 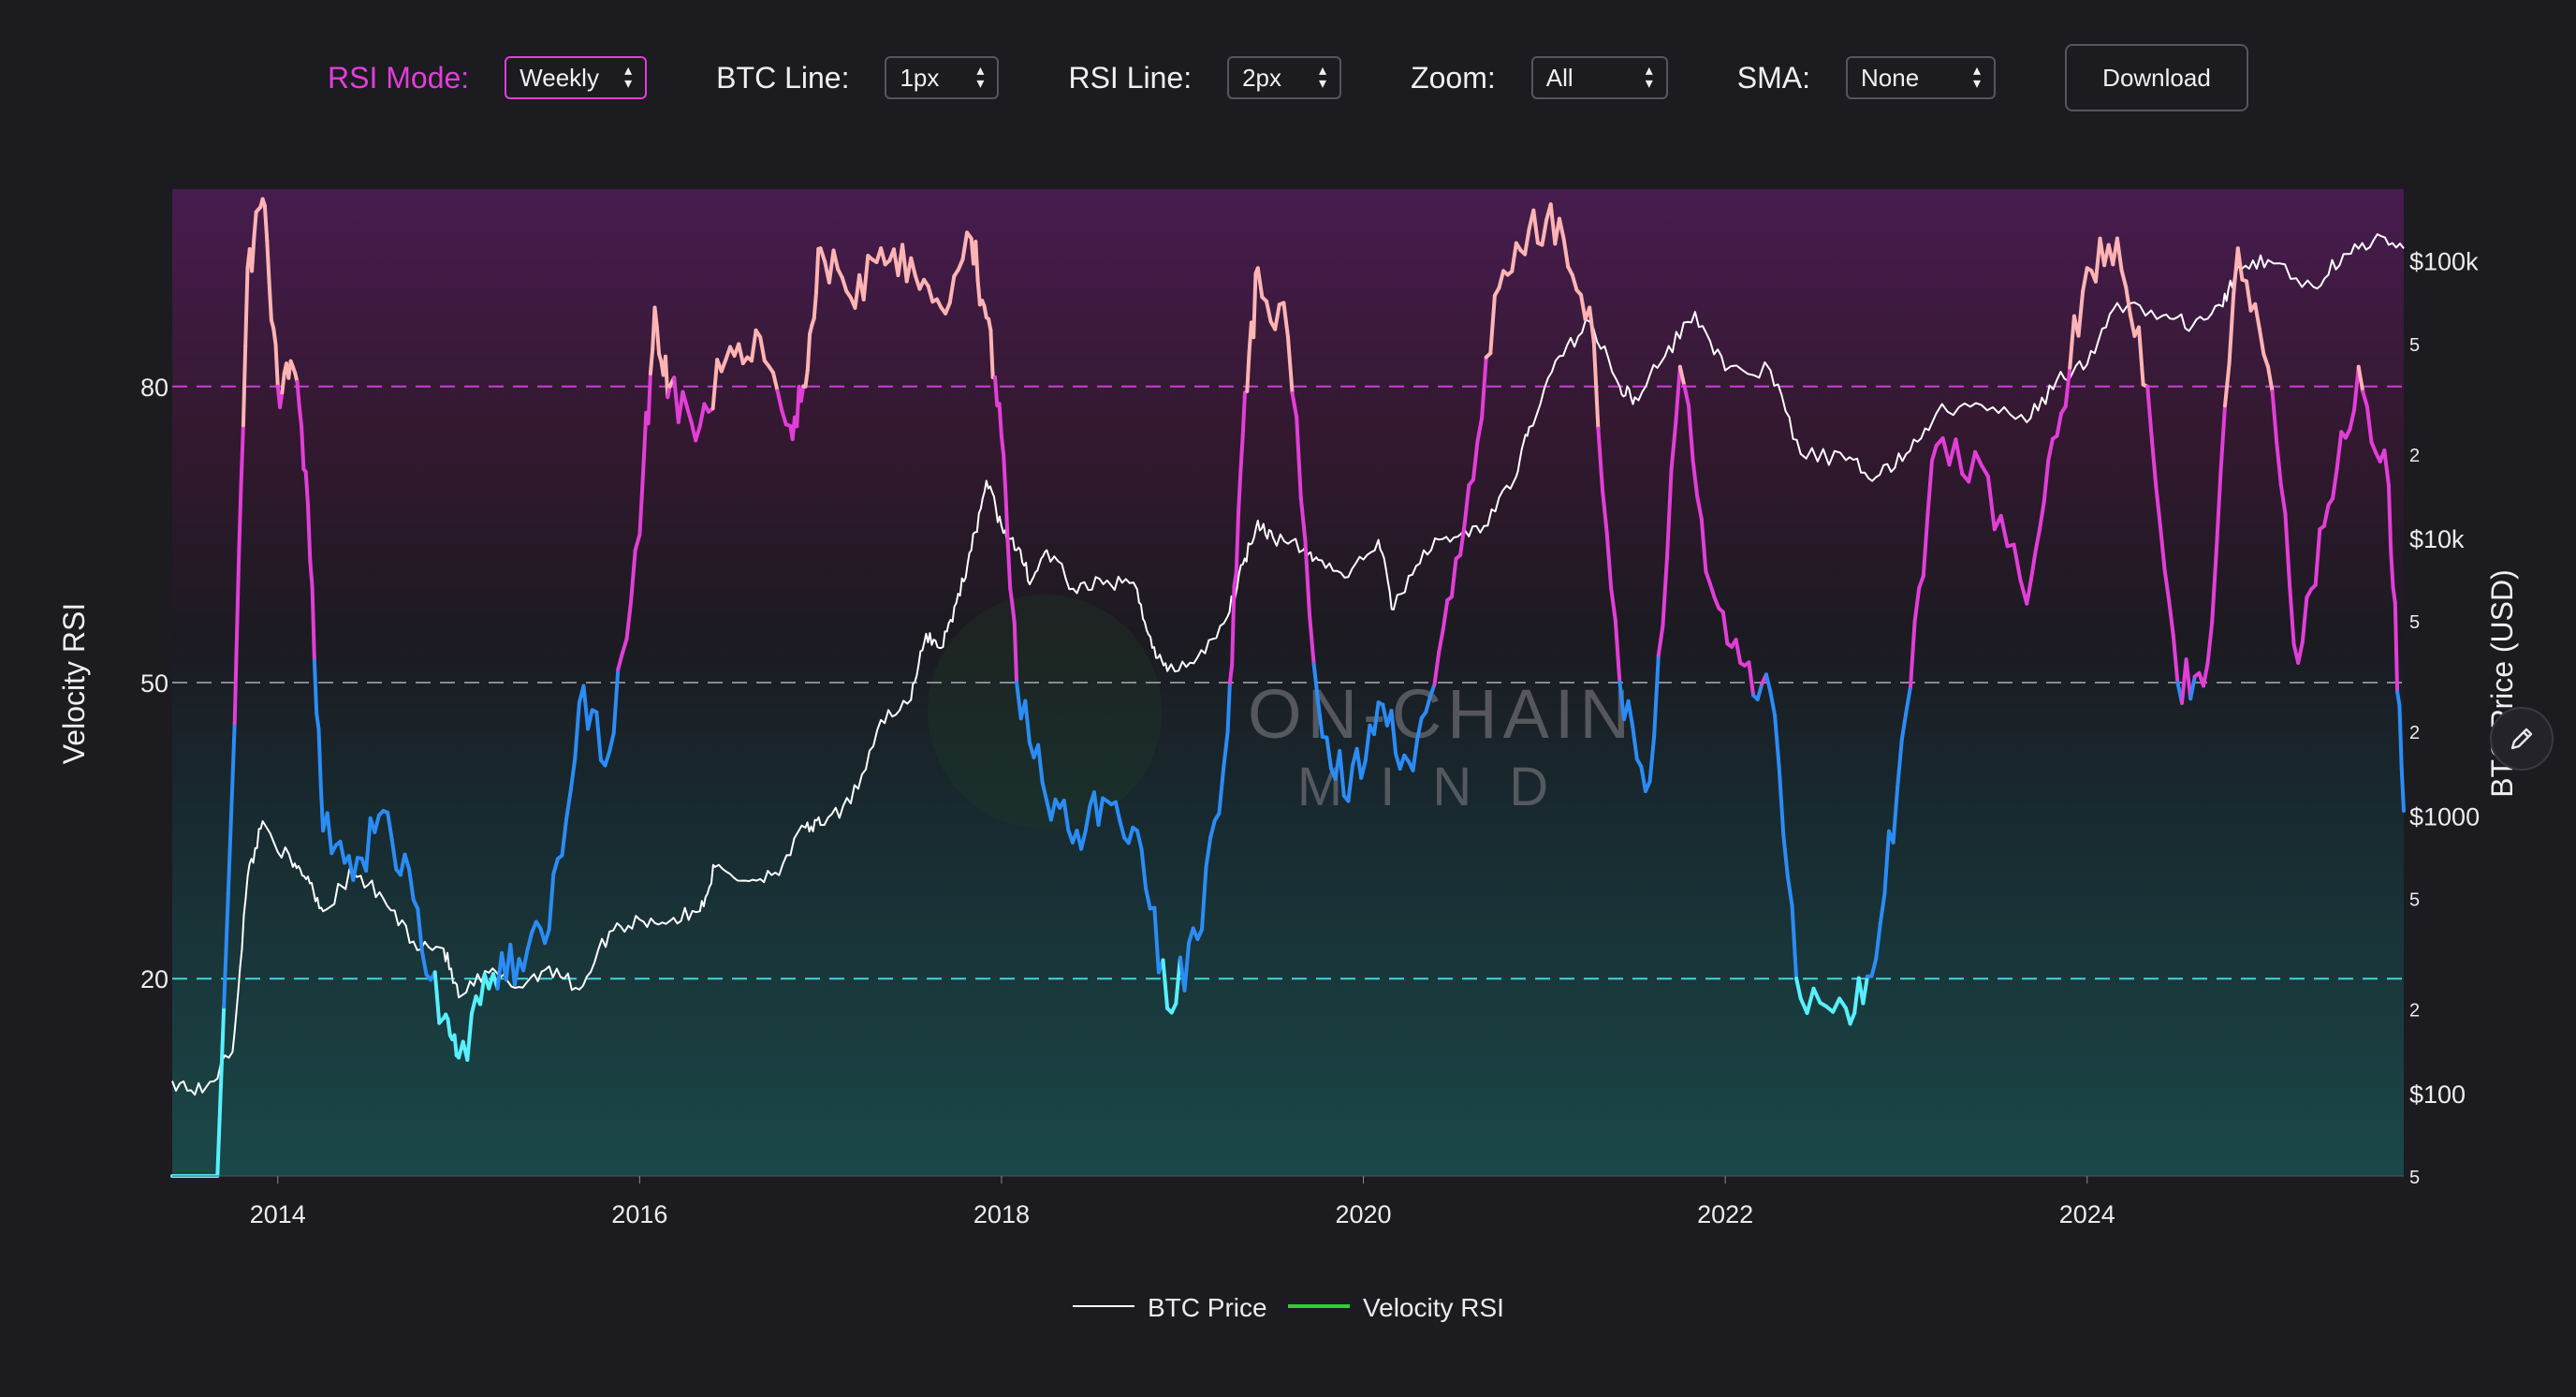 What do you see at coordinates (1921, 77) in the screenshot?
I see `sma-select: None ▴ ▾` at bounding box center [1921, 77].